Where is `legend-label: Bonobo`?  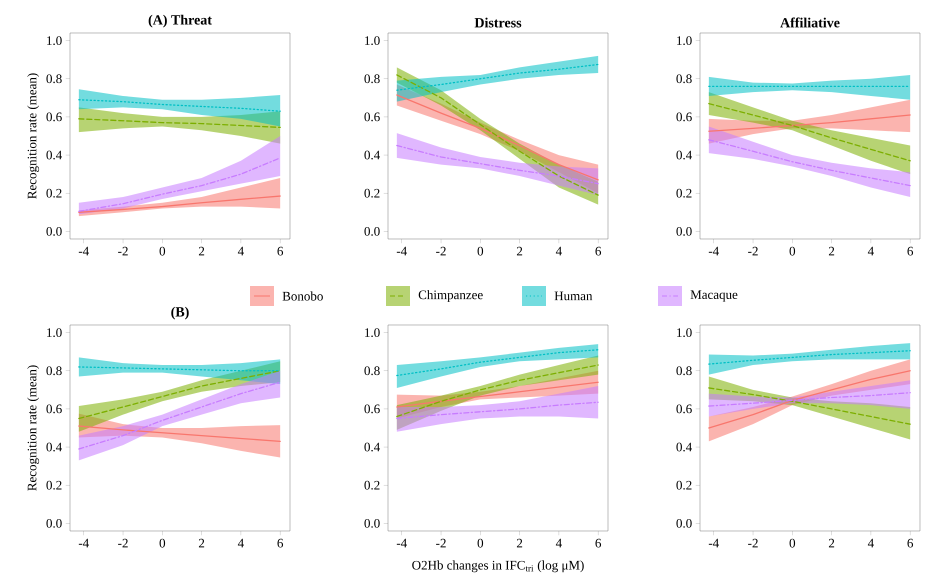 legend-label: Bonobo is located at coordinates (302, 296).